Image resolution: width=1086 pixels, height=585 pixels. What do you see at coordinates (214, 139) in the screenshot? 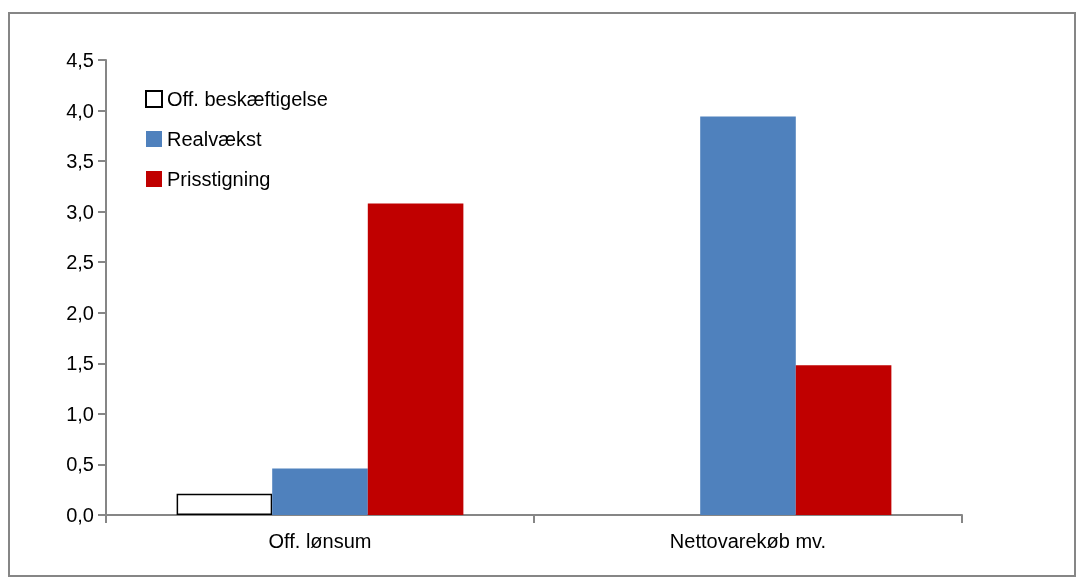
I see `legend-label: Realvækst` at bounding box center [214, 139].